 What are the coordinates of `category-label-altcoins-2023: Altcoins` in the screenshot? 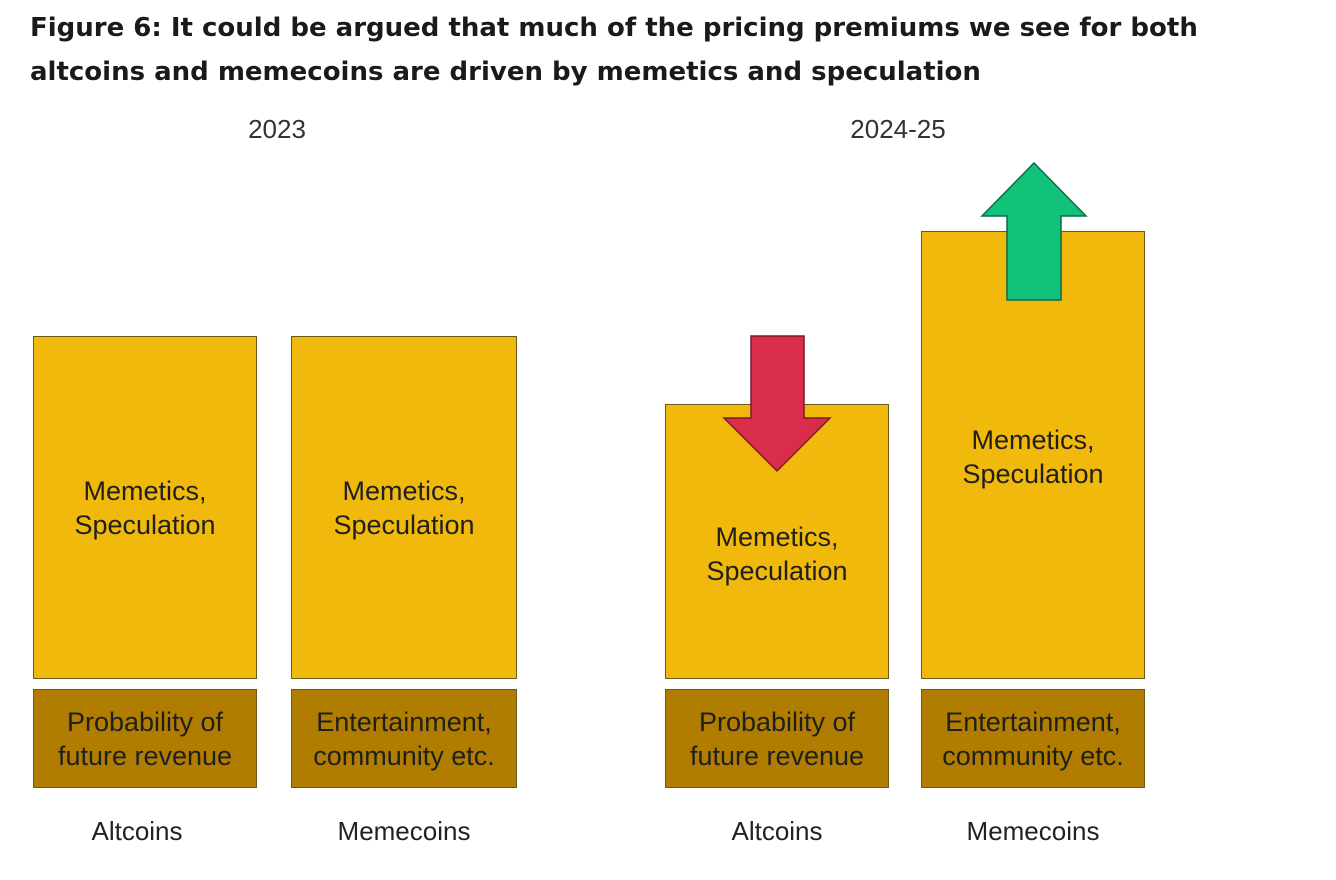 It's located at (137, 831).